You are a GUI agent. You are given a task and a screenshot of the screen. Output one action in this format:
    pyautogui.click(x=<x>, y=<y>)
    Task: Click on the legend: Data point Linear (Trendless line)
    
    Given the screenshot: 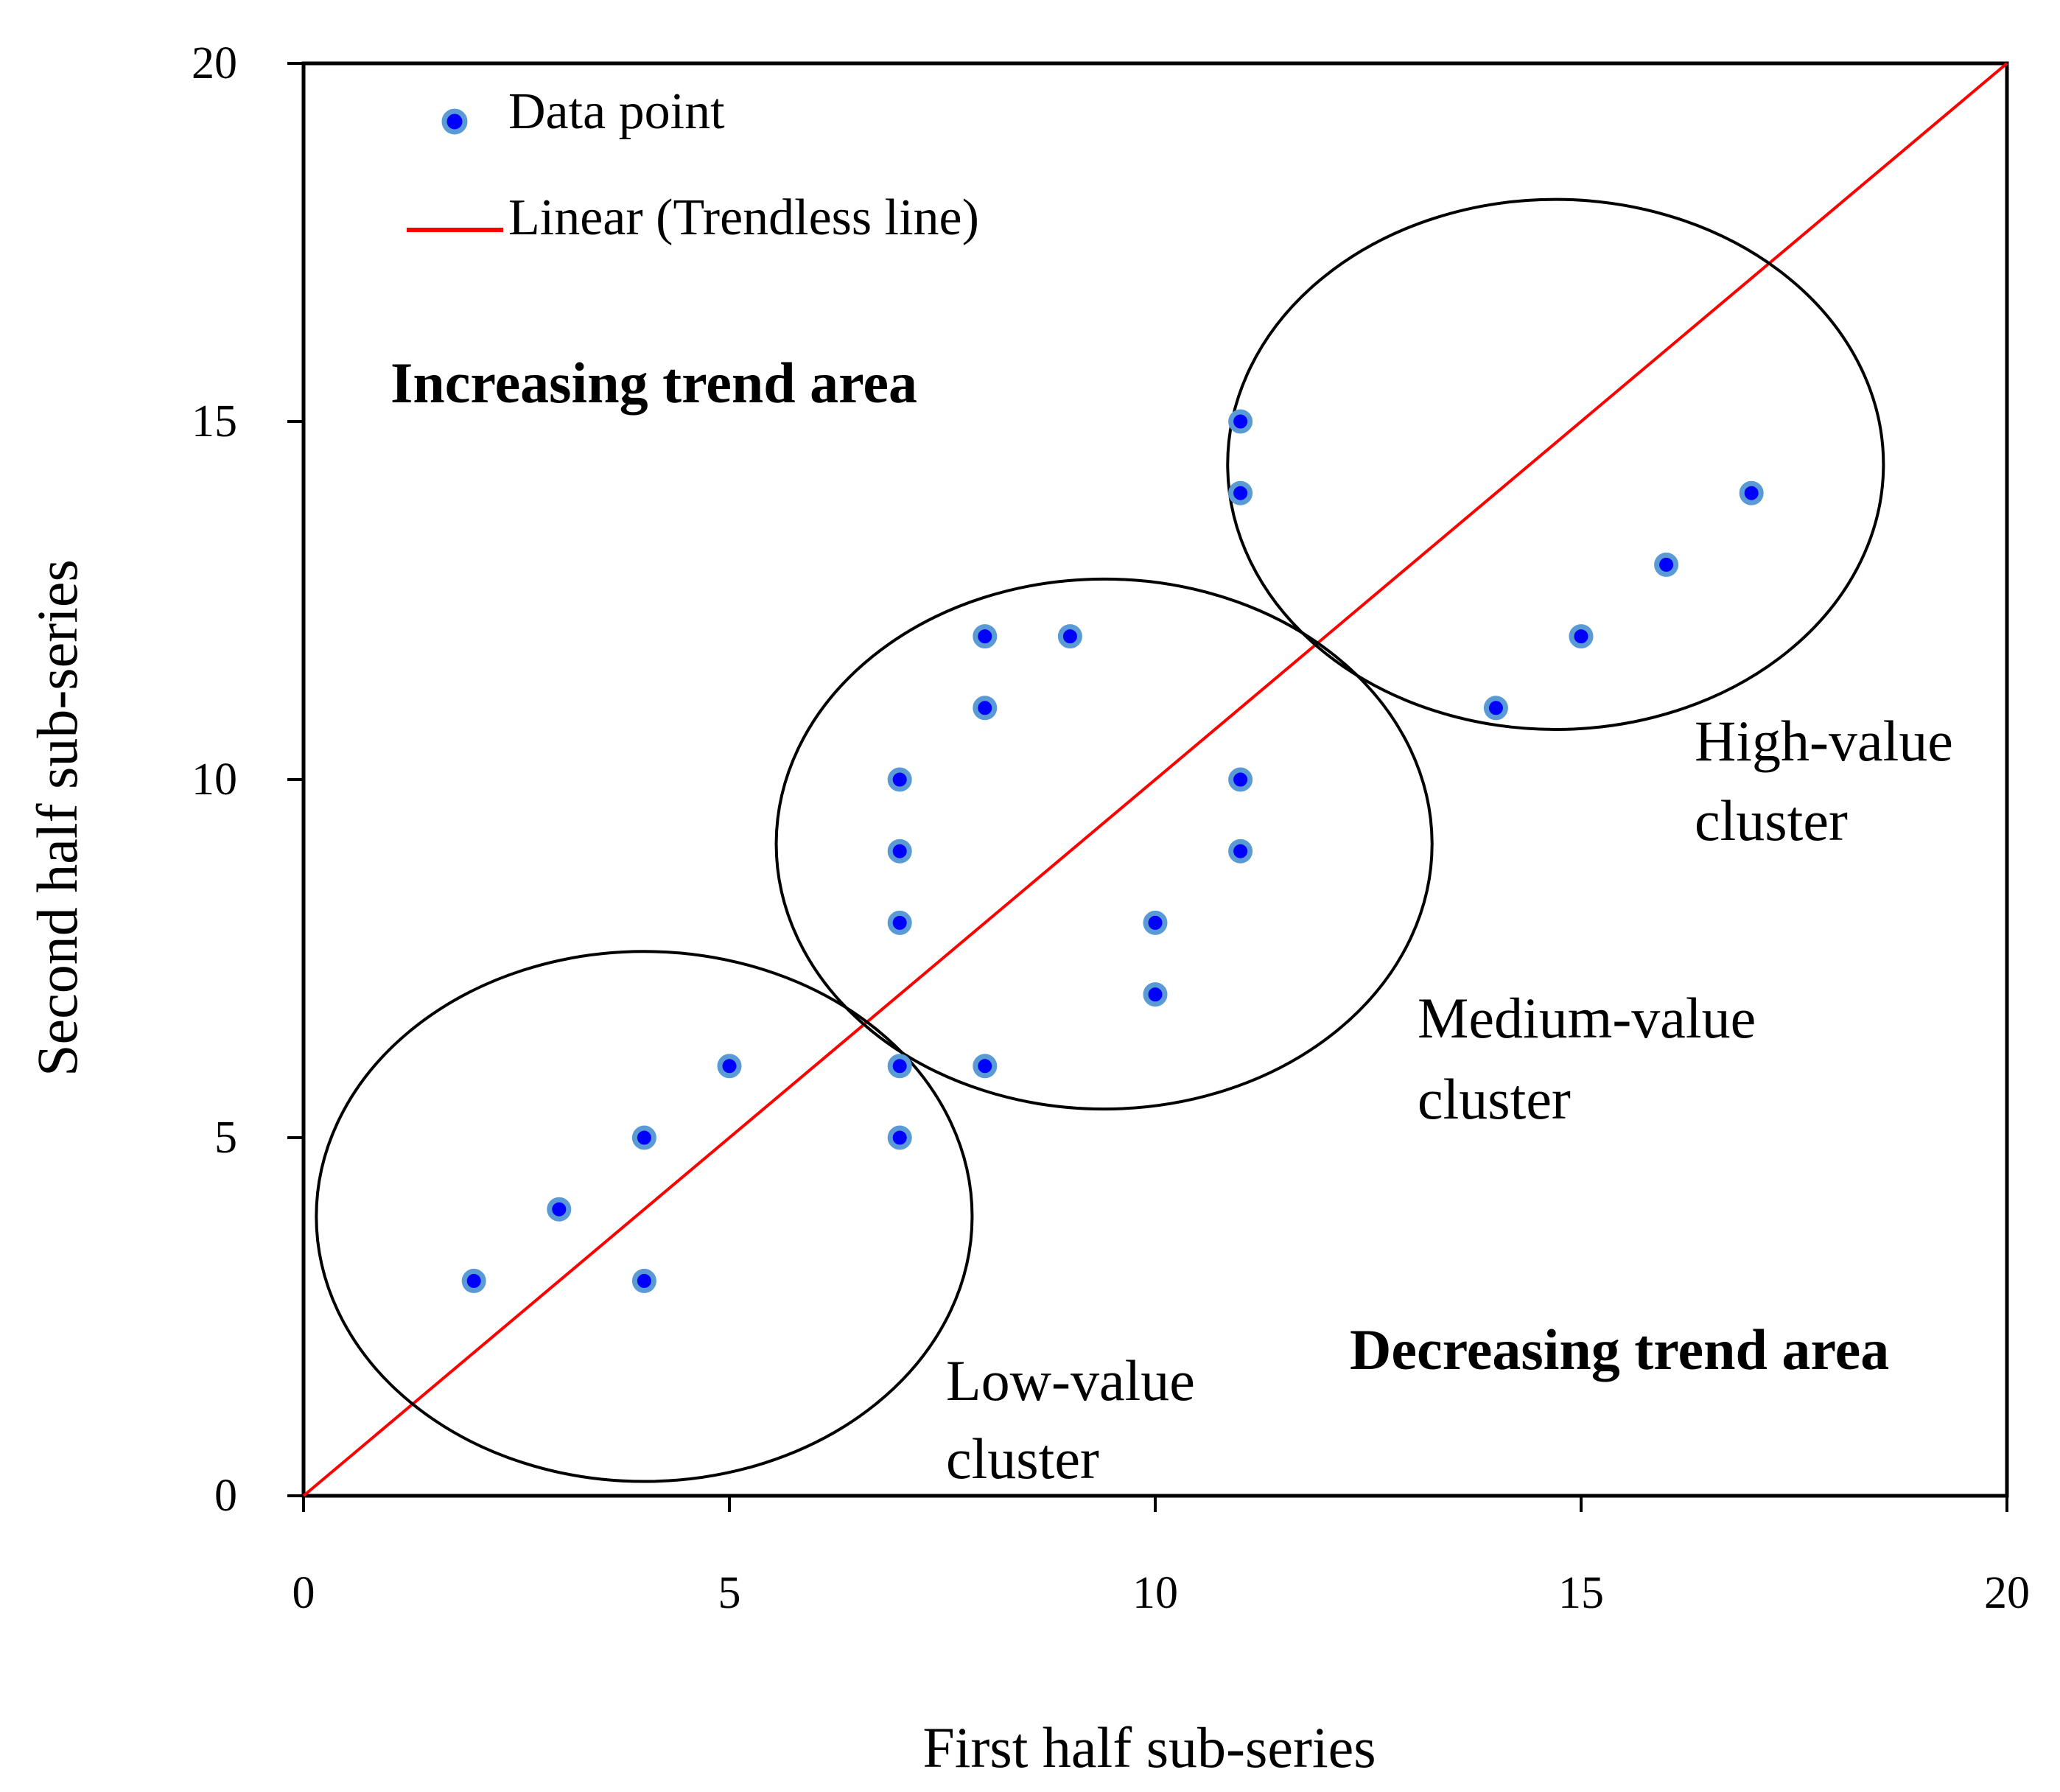 What is the action you would take?
    pyautogui.click(x=693, y=164)
    